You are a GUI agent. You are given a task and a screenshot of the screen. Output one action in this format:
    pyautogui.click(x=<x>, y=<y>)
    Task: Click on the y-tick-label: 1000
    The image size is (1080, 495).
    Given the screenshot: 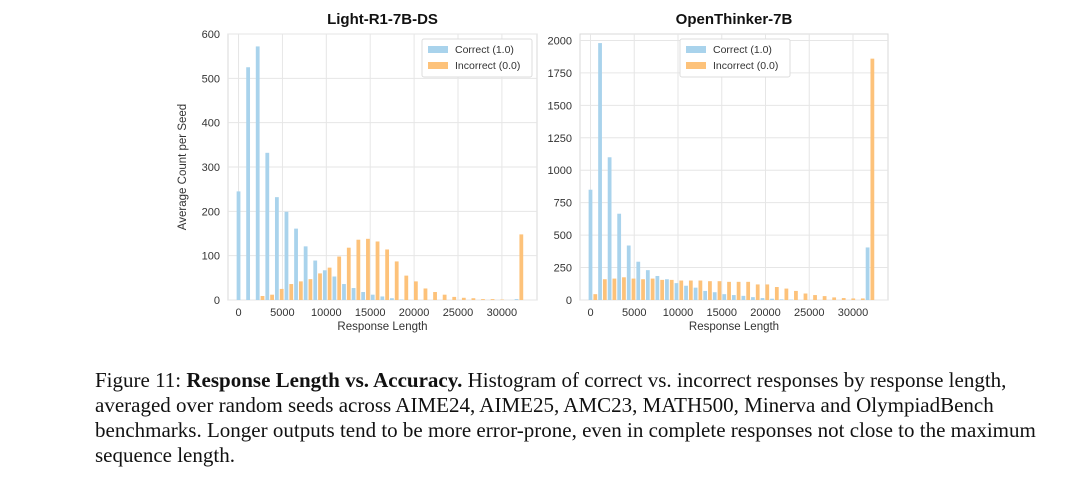 What is the action you would take?
    pyautogui.click(x=560, y=171)
    